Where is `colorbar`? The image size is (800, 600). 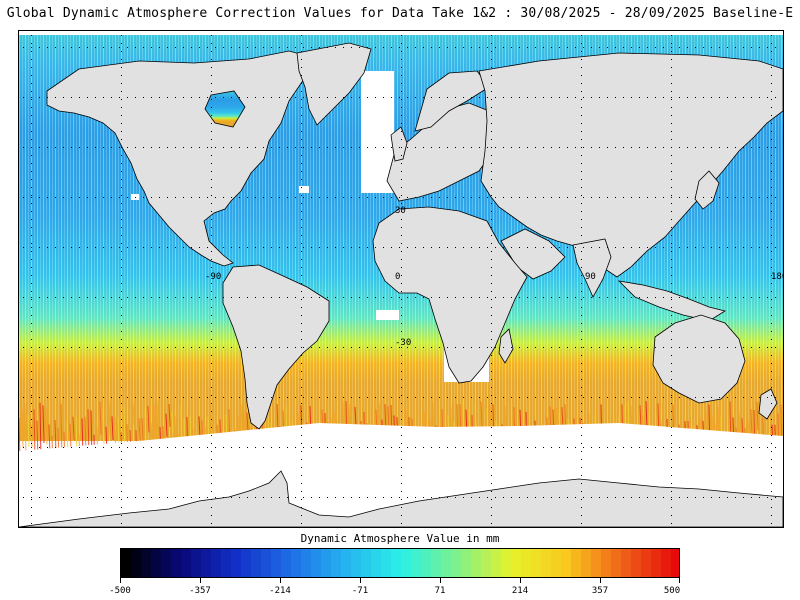 colorbar is located at coordinates (400, 563).